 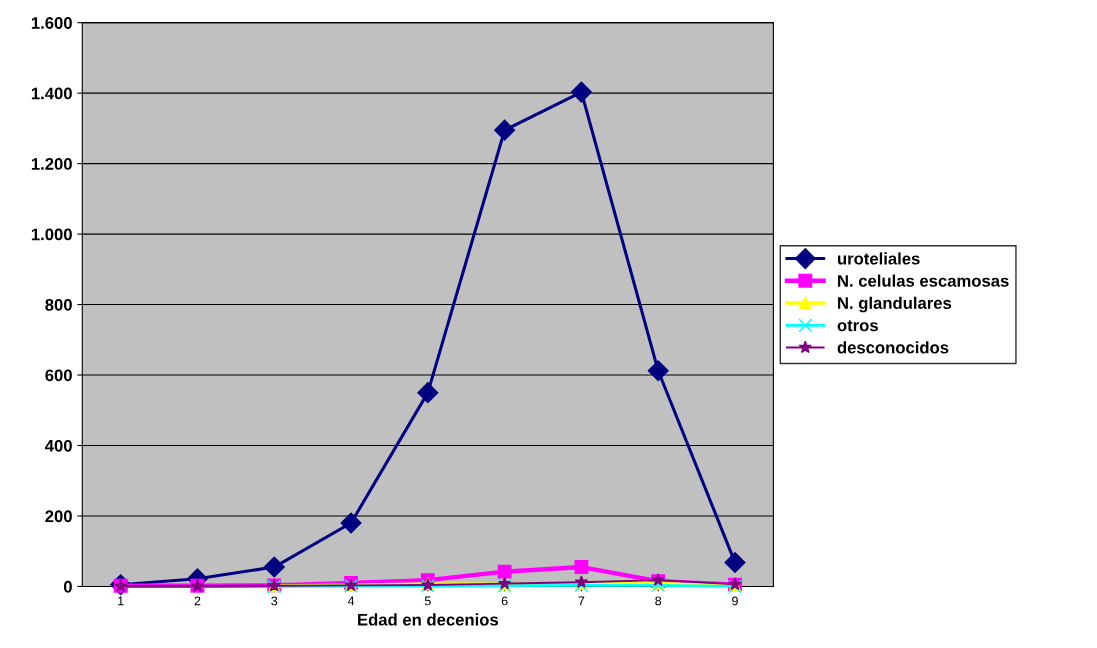 I want to click on legend-label: N. glandulares, so click(x=895, y=304).